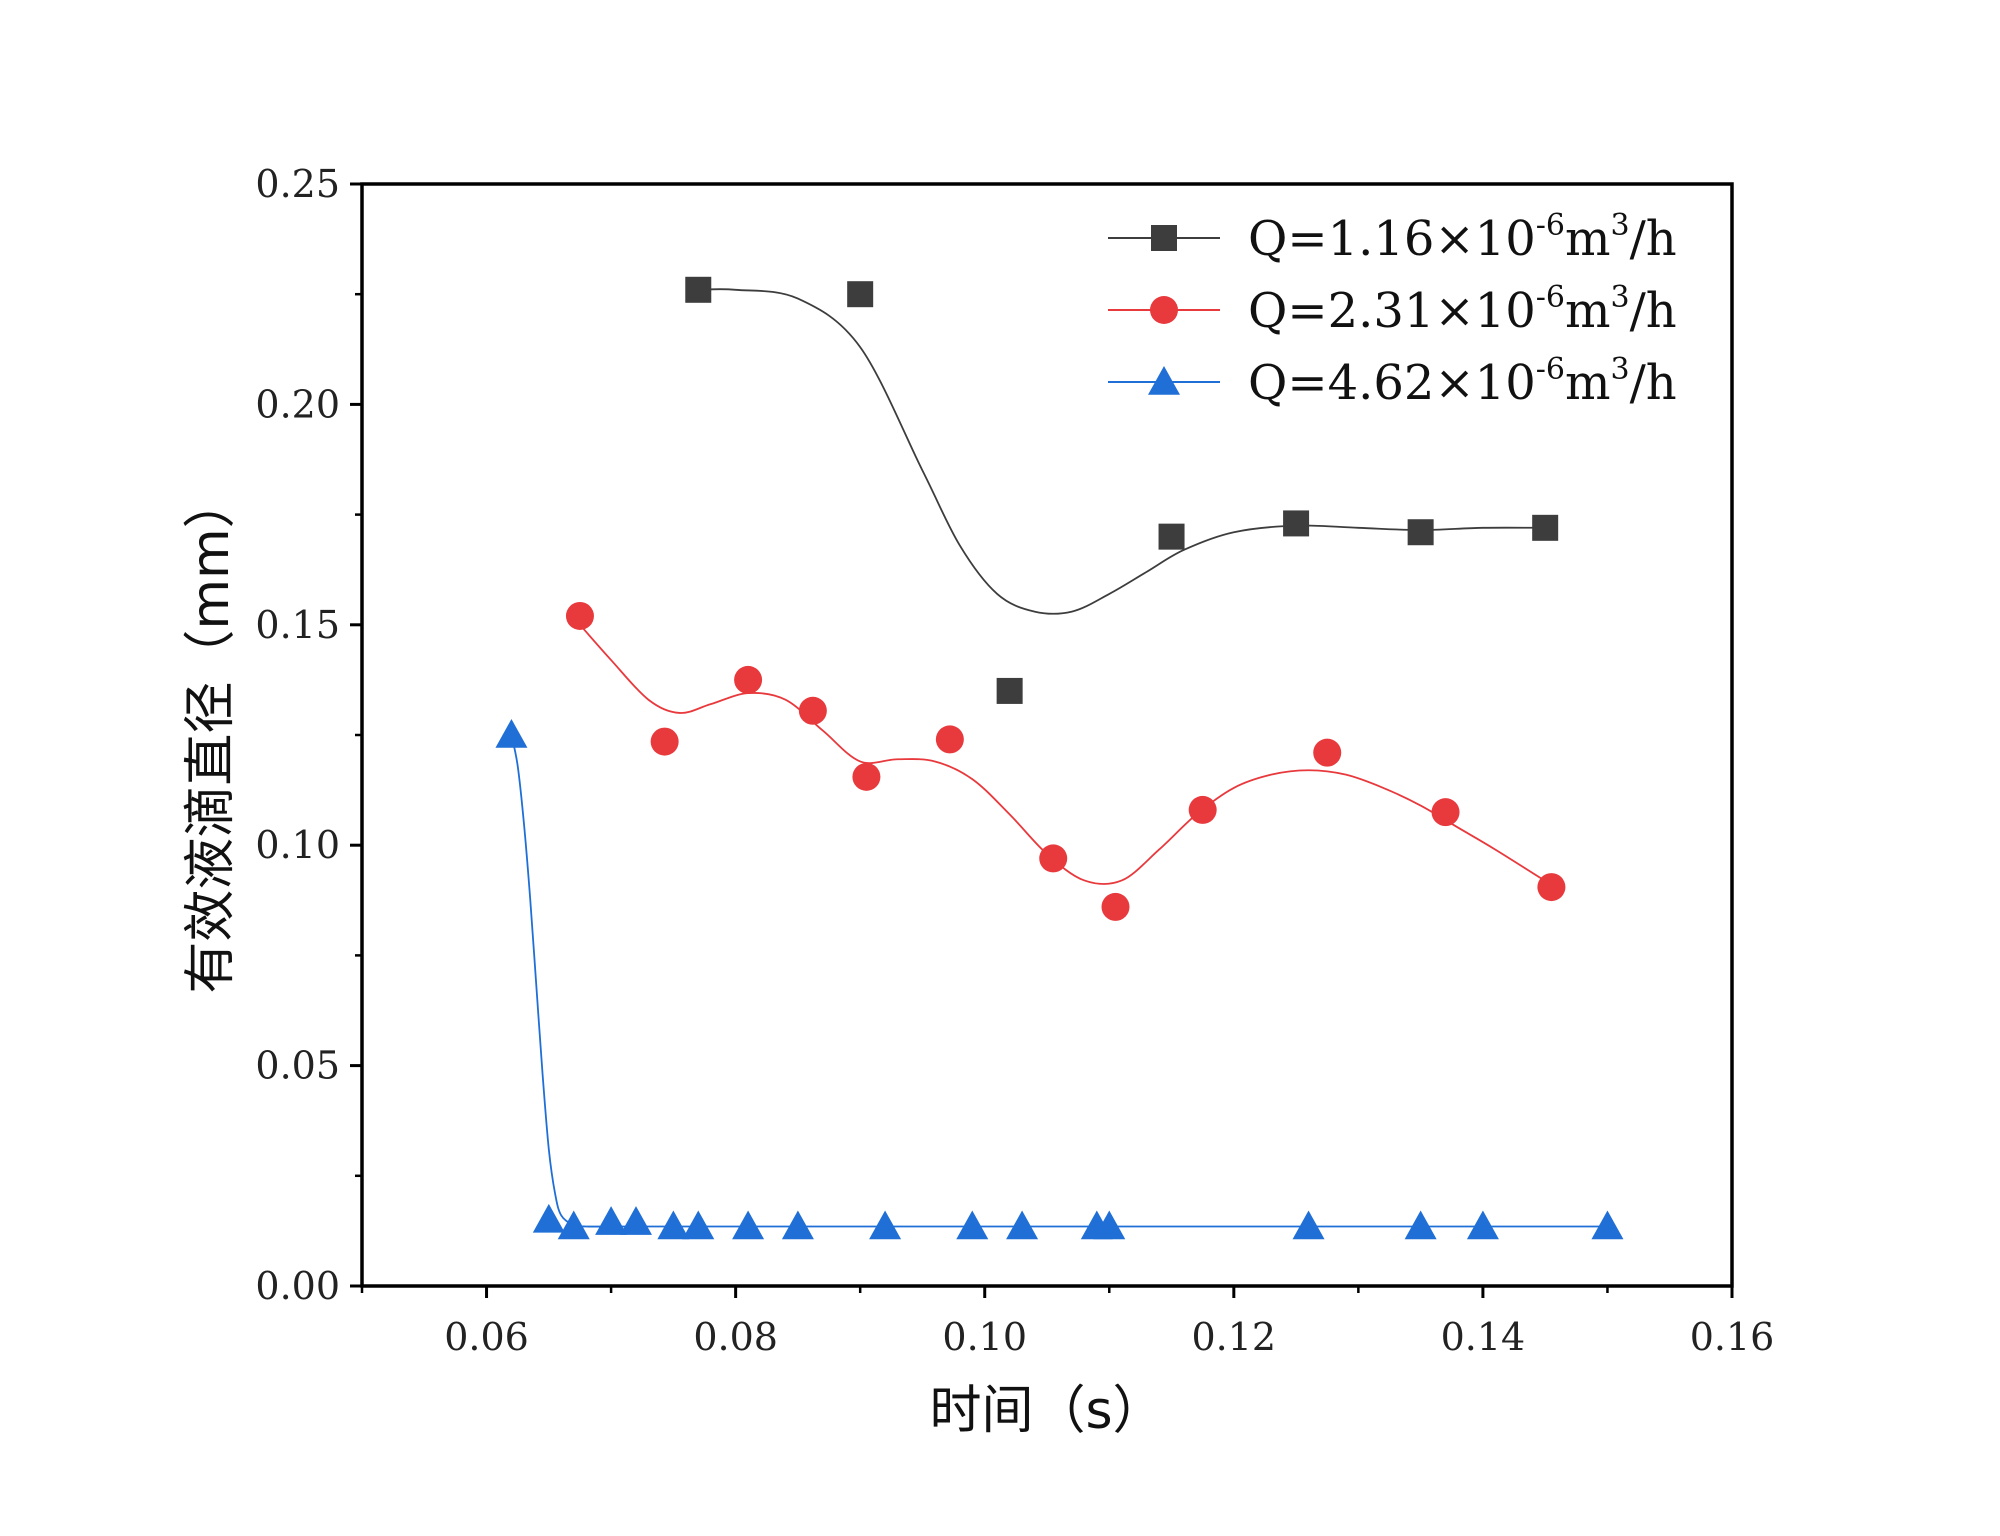 The width and height of the screenshot is (2000, 1536). I want to click on y-axis-ticks: 0.00 0.05 0.10 0.15 0.20 0.25, so click(308, 735).